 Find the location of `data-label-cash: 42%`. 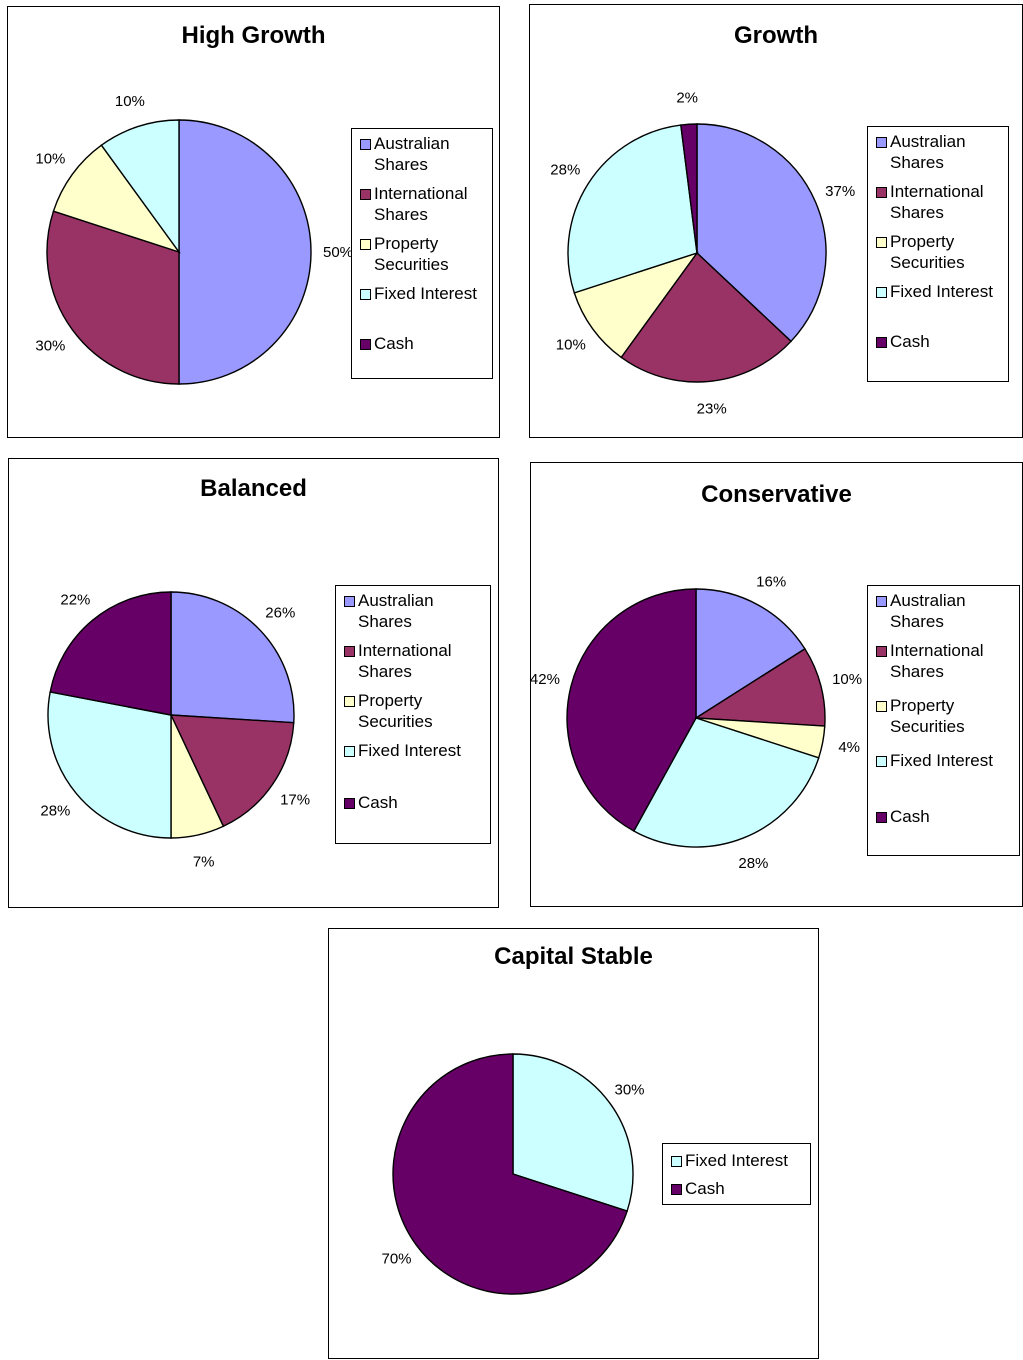

data-label-cash: 42% is located at coordinates (545, 679).